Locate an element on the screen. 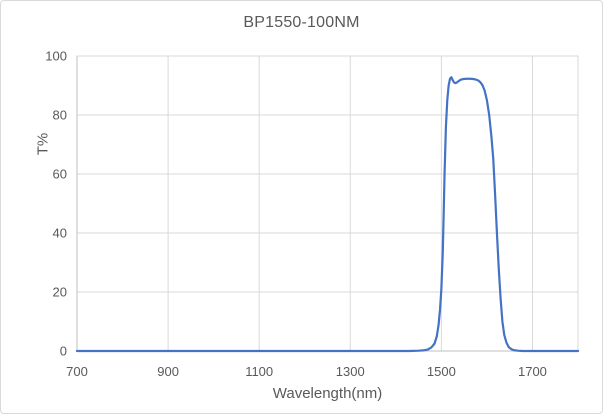 This screenshot has height=416, width=605. x-tick-label: 900 is located at coordinates (168, 371).